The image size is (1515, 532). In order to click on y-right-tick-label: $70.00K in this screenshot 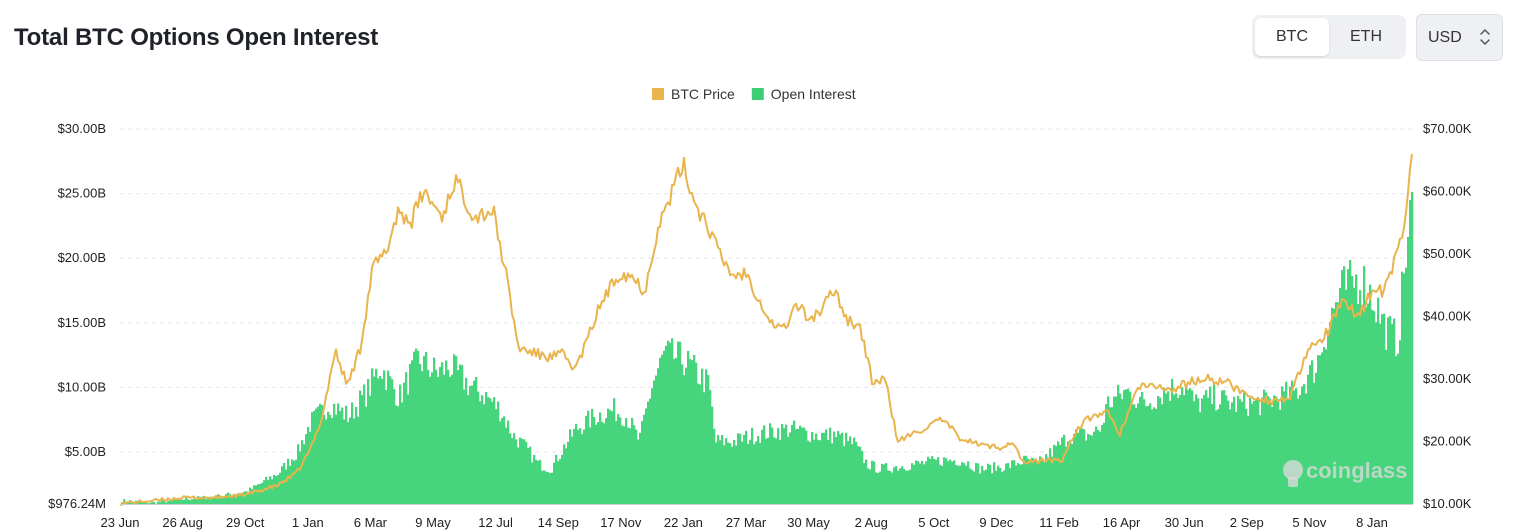, I will do `click(1447, 128)`.